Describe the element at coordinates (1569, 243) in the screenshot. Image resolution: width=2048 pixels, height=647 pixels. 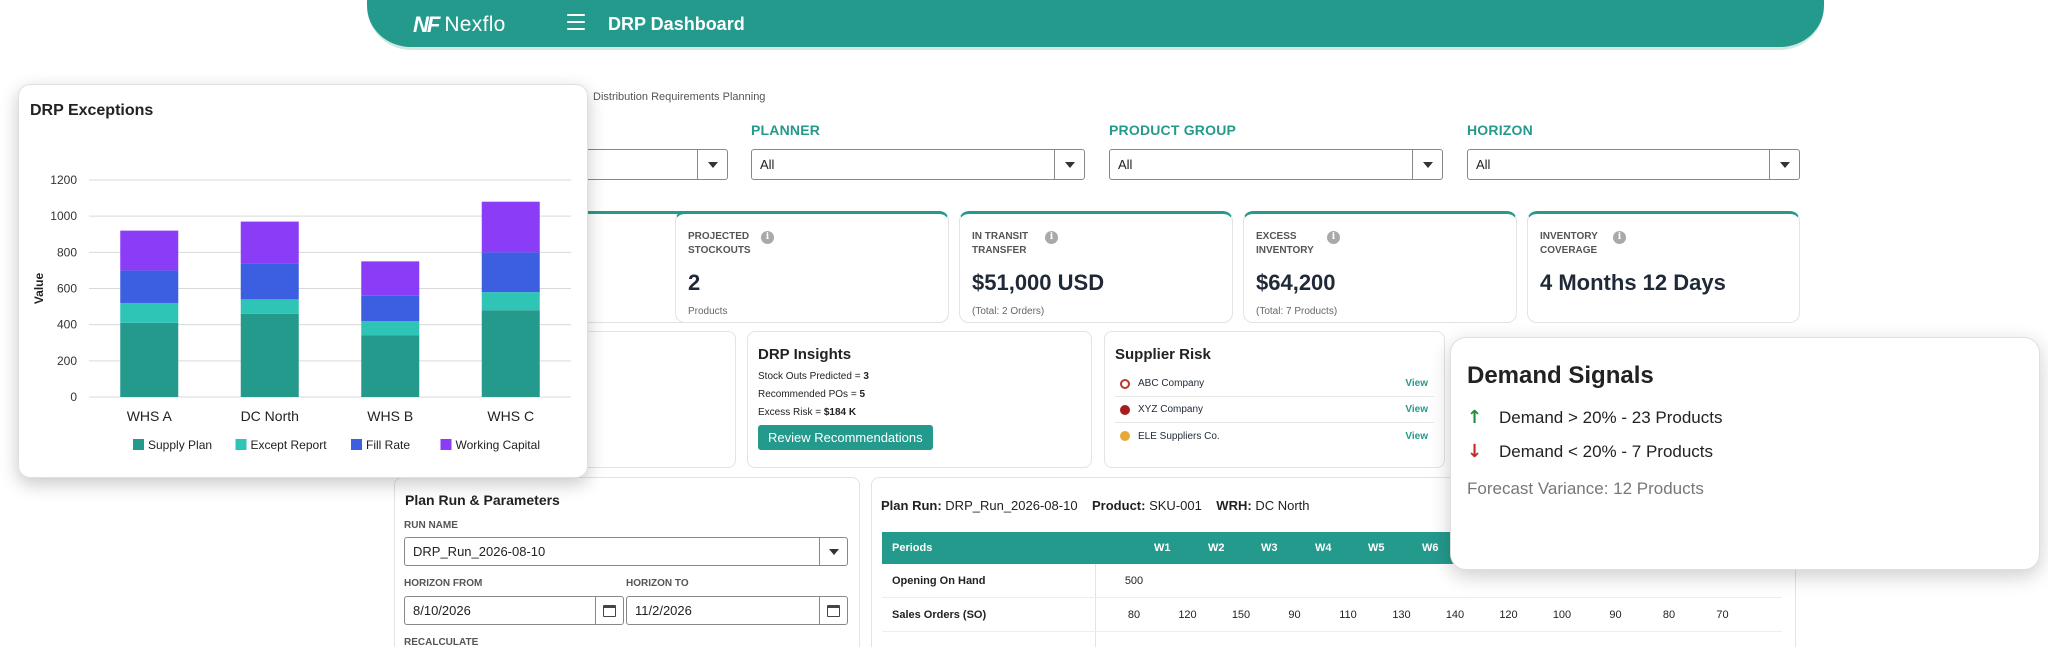
I see `kpi-title: INVENTORY COVERAGE` at that location.